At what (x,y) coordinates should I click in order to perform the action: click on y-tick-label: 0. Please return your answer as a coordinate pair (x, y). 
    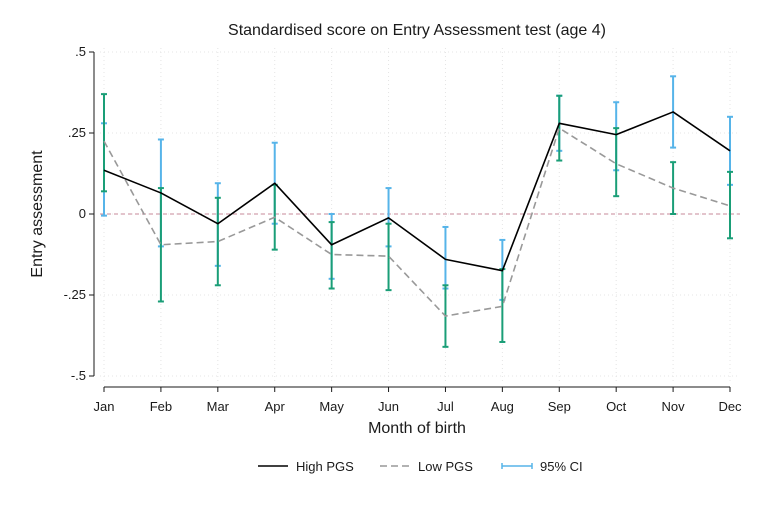
    Looking at the image, I should click on (82, 213).